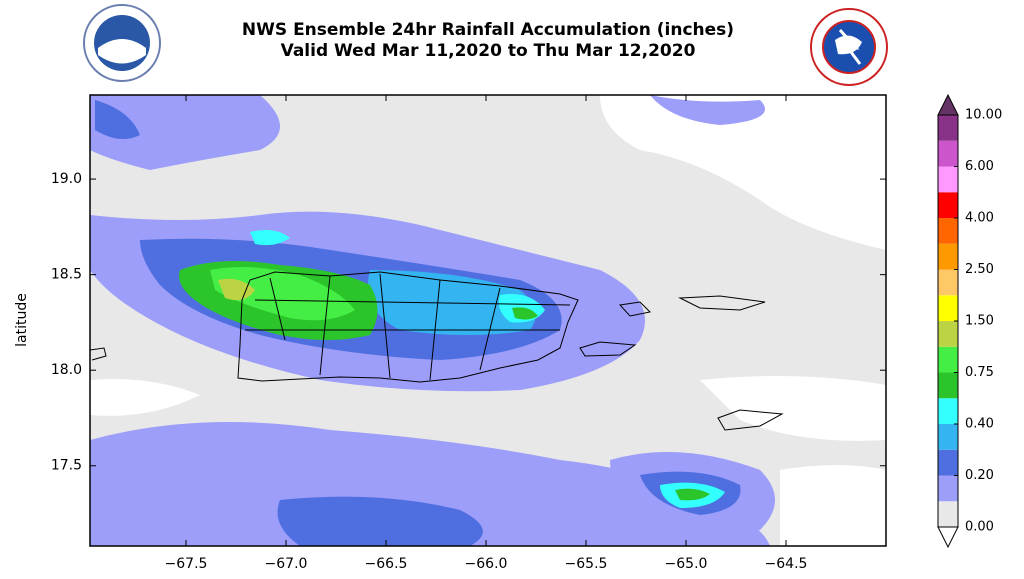 The height and width of the screenshot is (579, 1024). What do you see at coordinates (586, 564) in the screenshot?
I see `x-tick-label: −65.5` at bounding box center [586, 564].